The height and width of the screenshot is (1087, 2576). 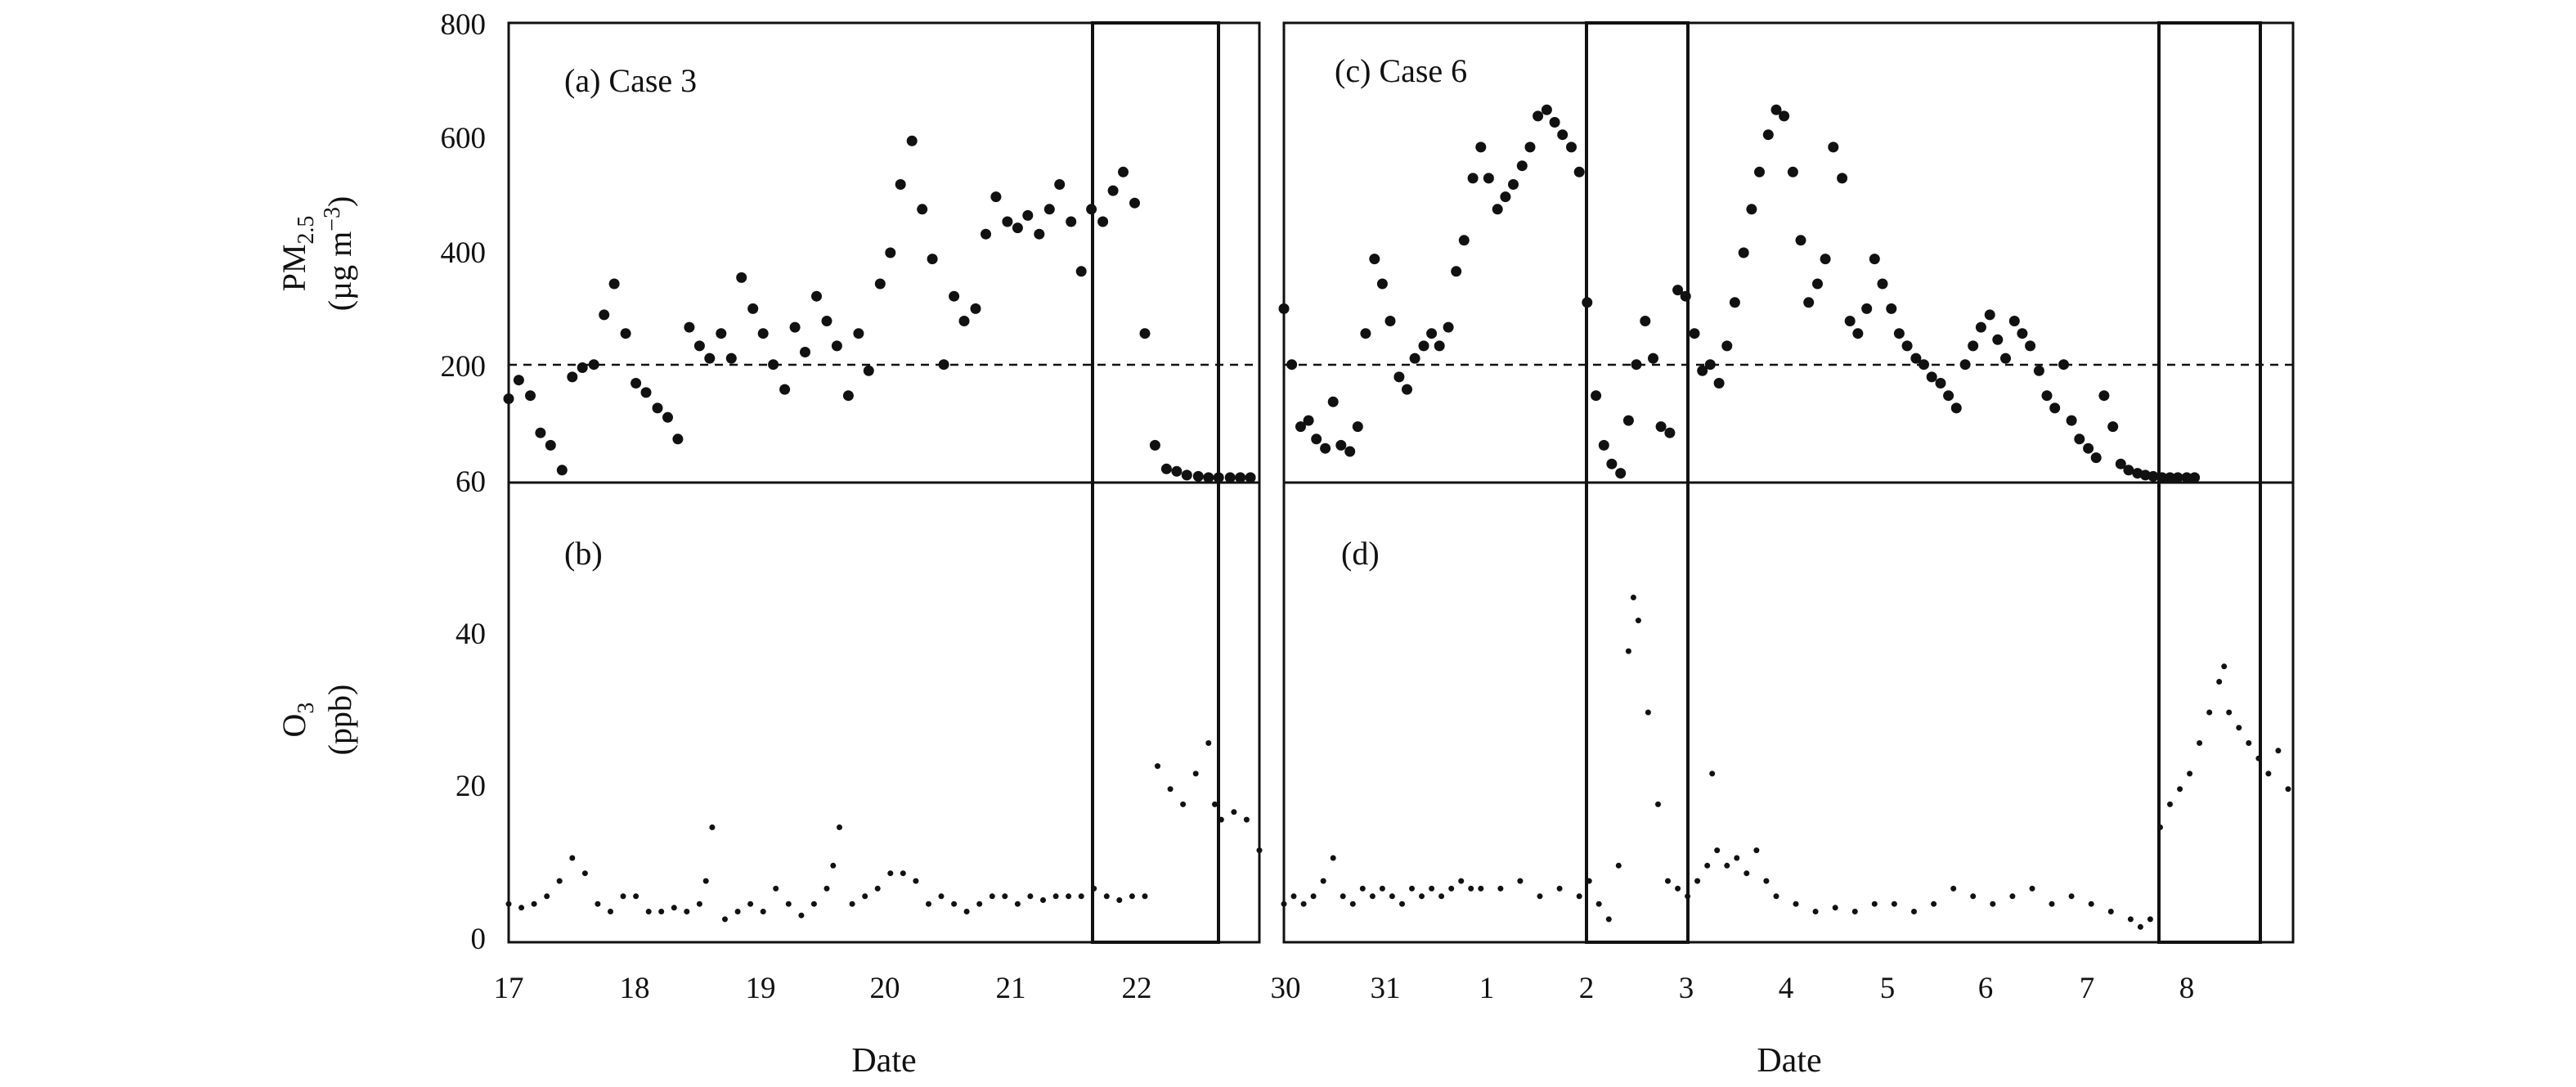 I want to click on panel-d-points, so click(x=1786, y=763).